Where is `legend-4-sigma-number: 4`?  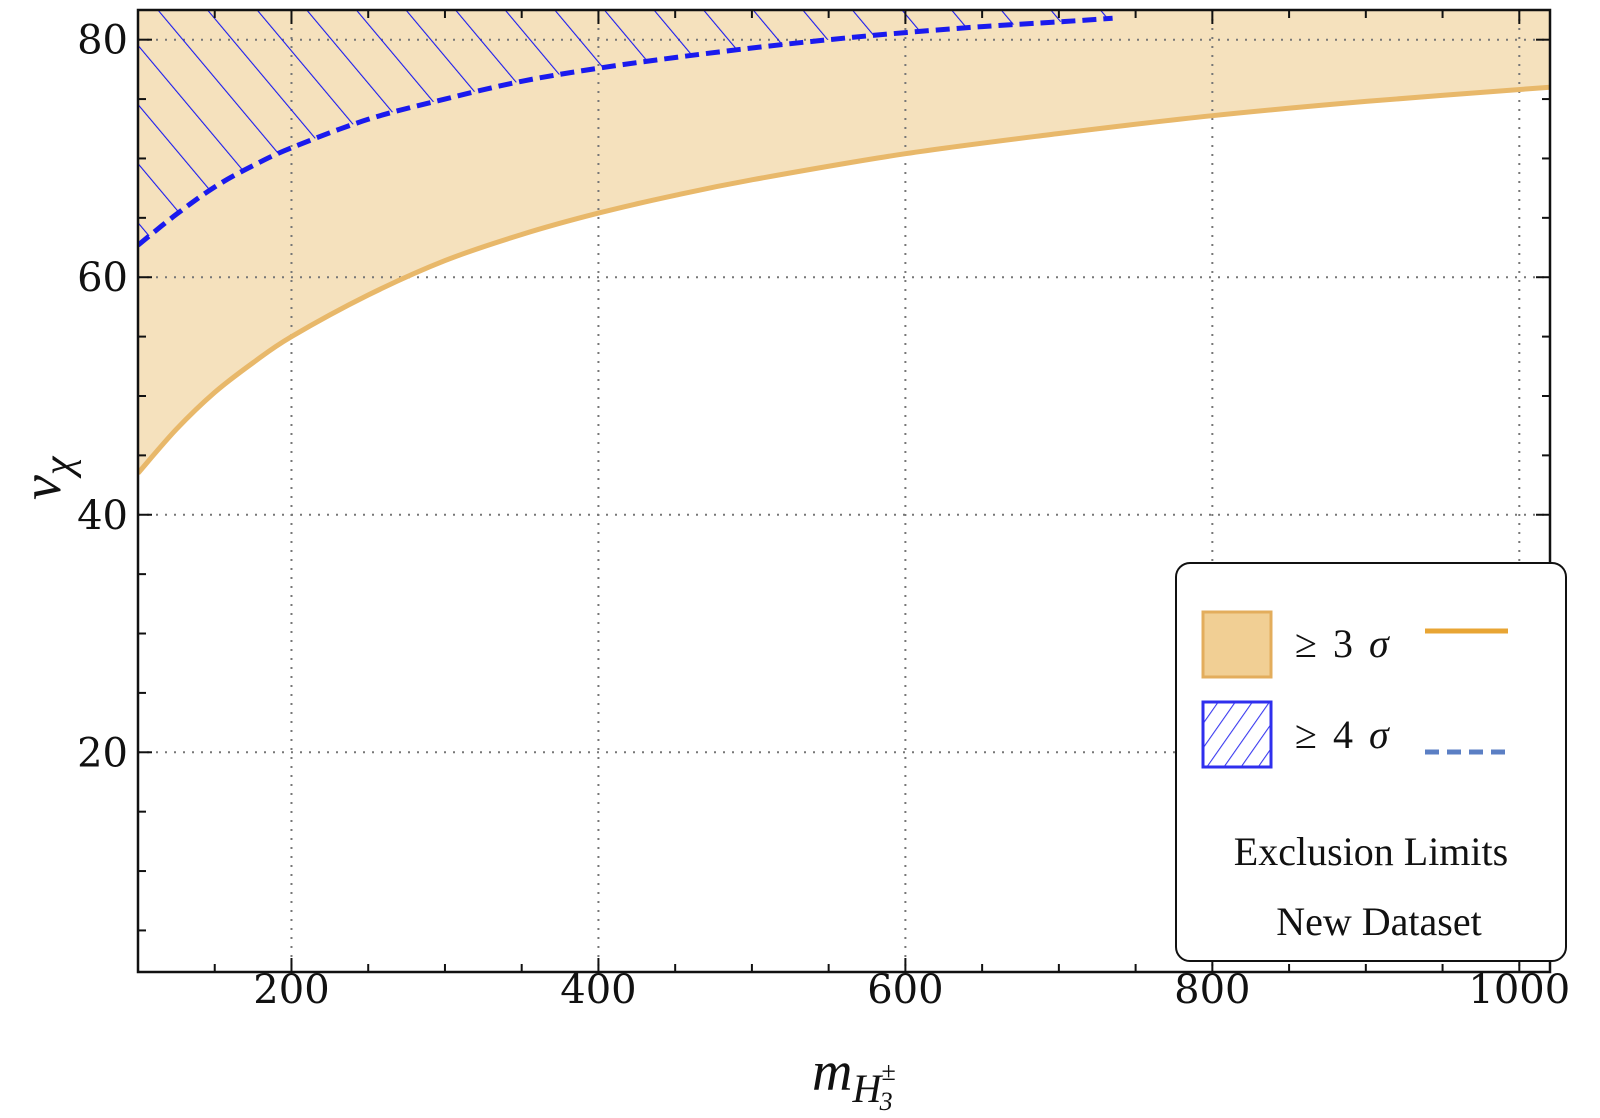
legend-4-sigma-number: 4 is located at coordinates (1343, 734).